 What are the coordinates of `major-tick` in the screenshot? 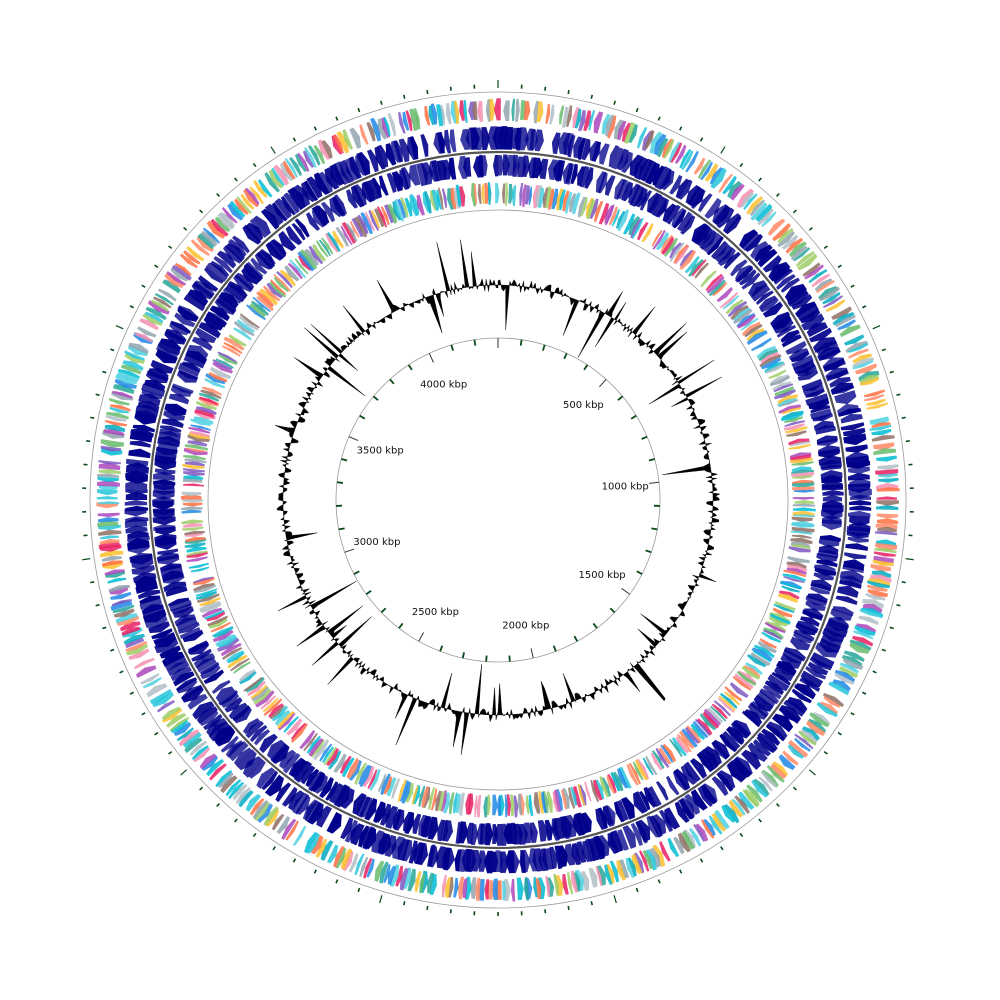 It's located at (431, 358).